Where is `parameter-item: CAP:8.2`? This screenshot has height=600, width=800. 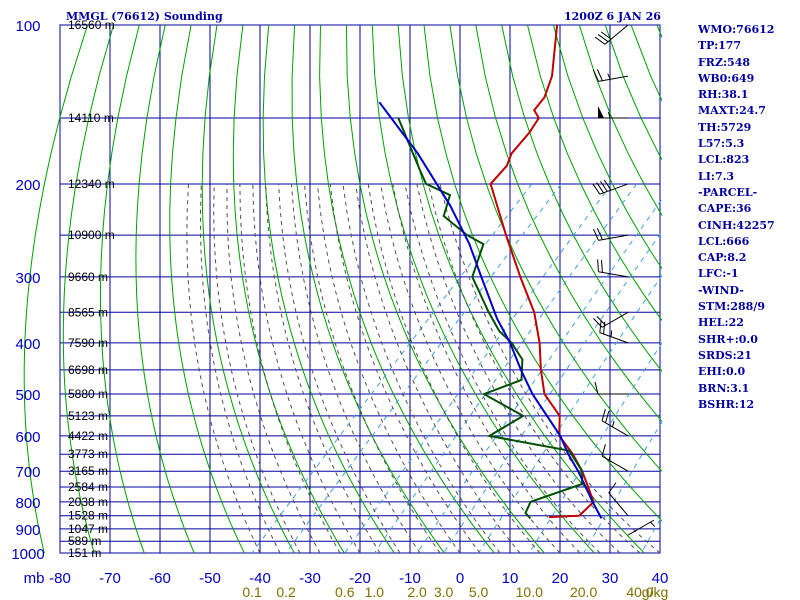 parameter-item: CAP:8.2 is located at coordinates (722, 258).